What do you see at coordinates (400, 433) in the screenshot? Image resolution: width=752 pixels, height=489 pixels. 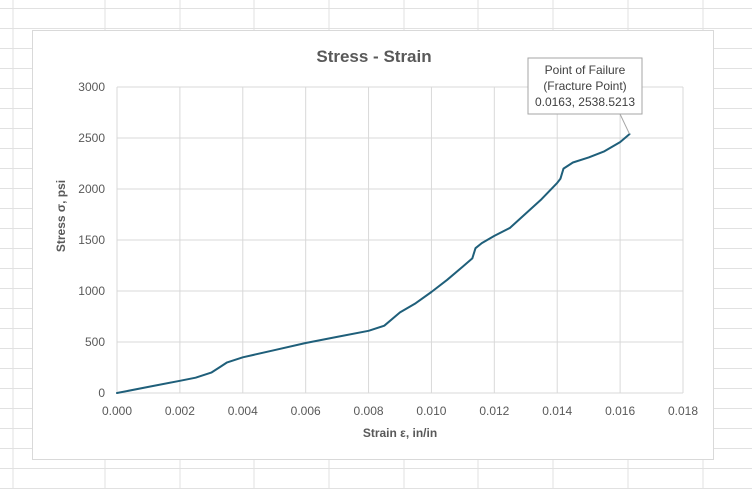 I see `x-axis-title: Strain ε, in/in` at bounding box center [400, 433].